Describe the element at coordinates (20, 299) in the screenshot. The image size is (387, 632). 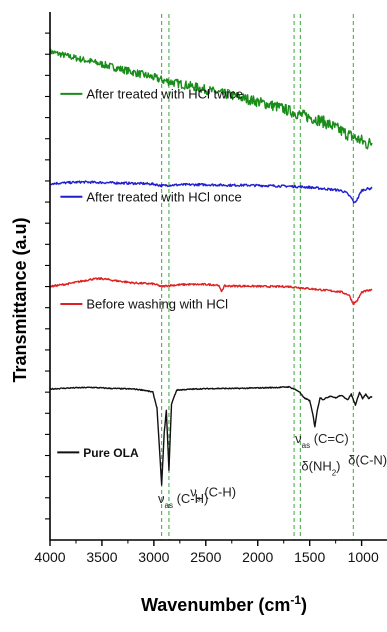
I see `y-axis-label: Transmittance (a.u)` at that location.